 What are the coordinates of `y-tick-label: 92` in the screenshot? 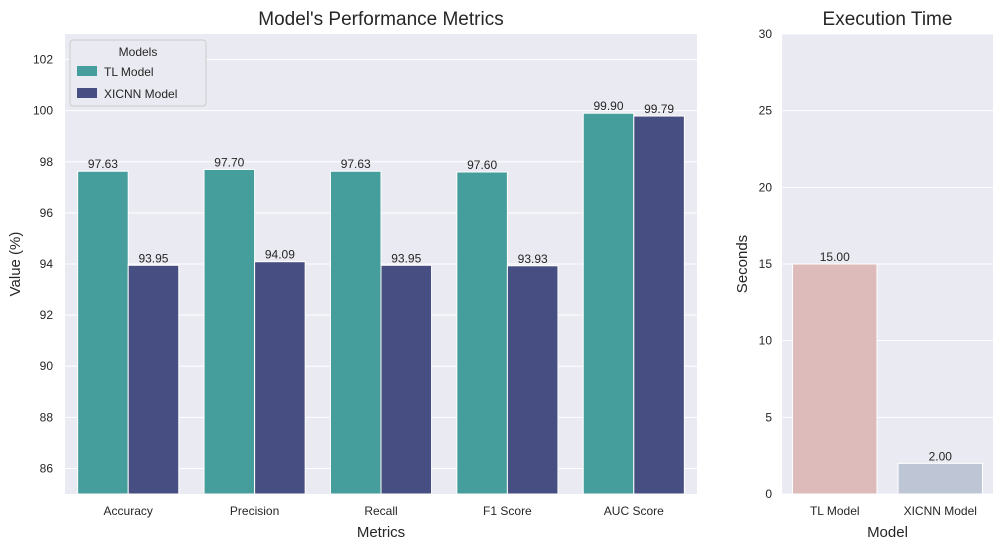 It's located at (47, 315).